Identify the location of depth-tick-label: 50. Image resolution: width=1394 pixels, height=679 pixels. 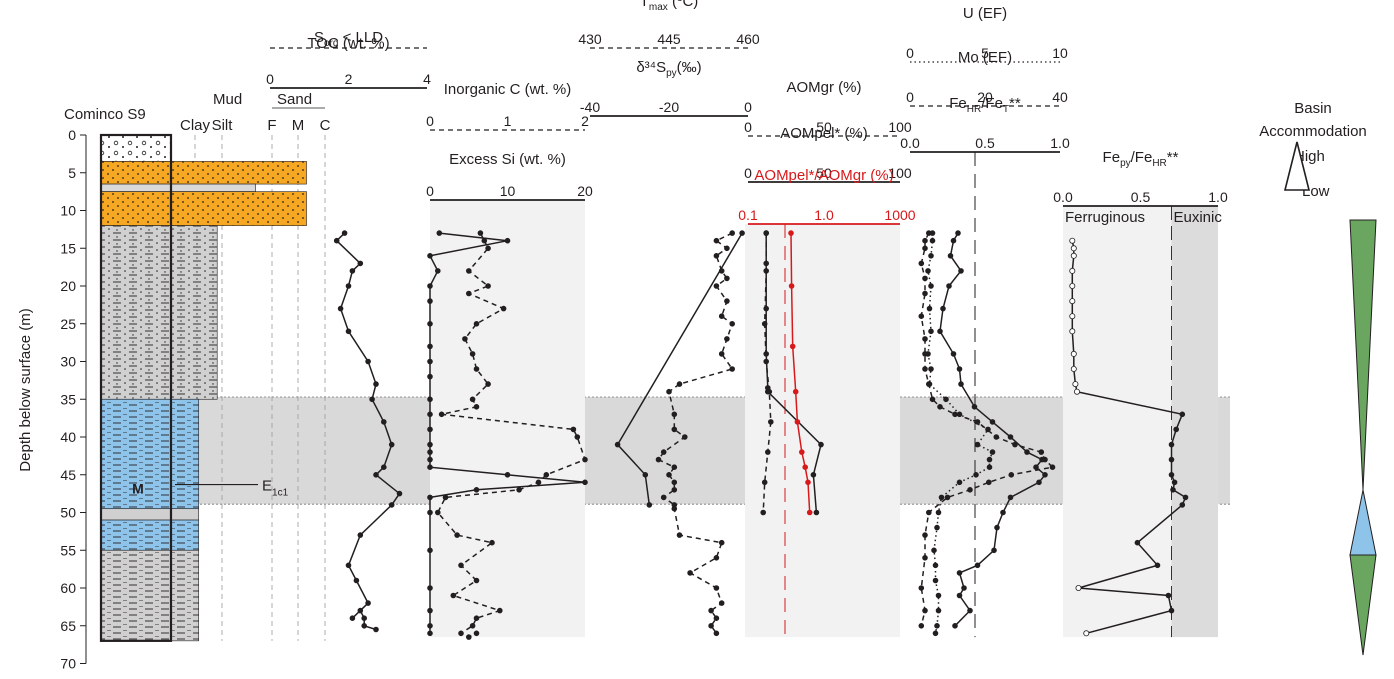
(68, 513).